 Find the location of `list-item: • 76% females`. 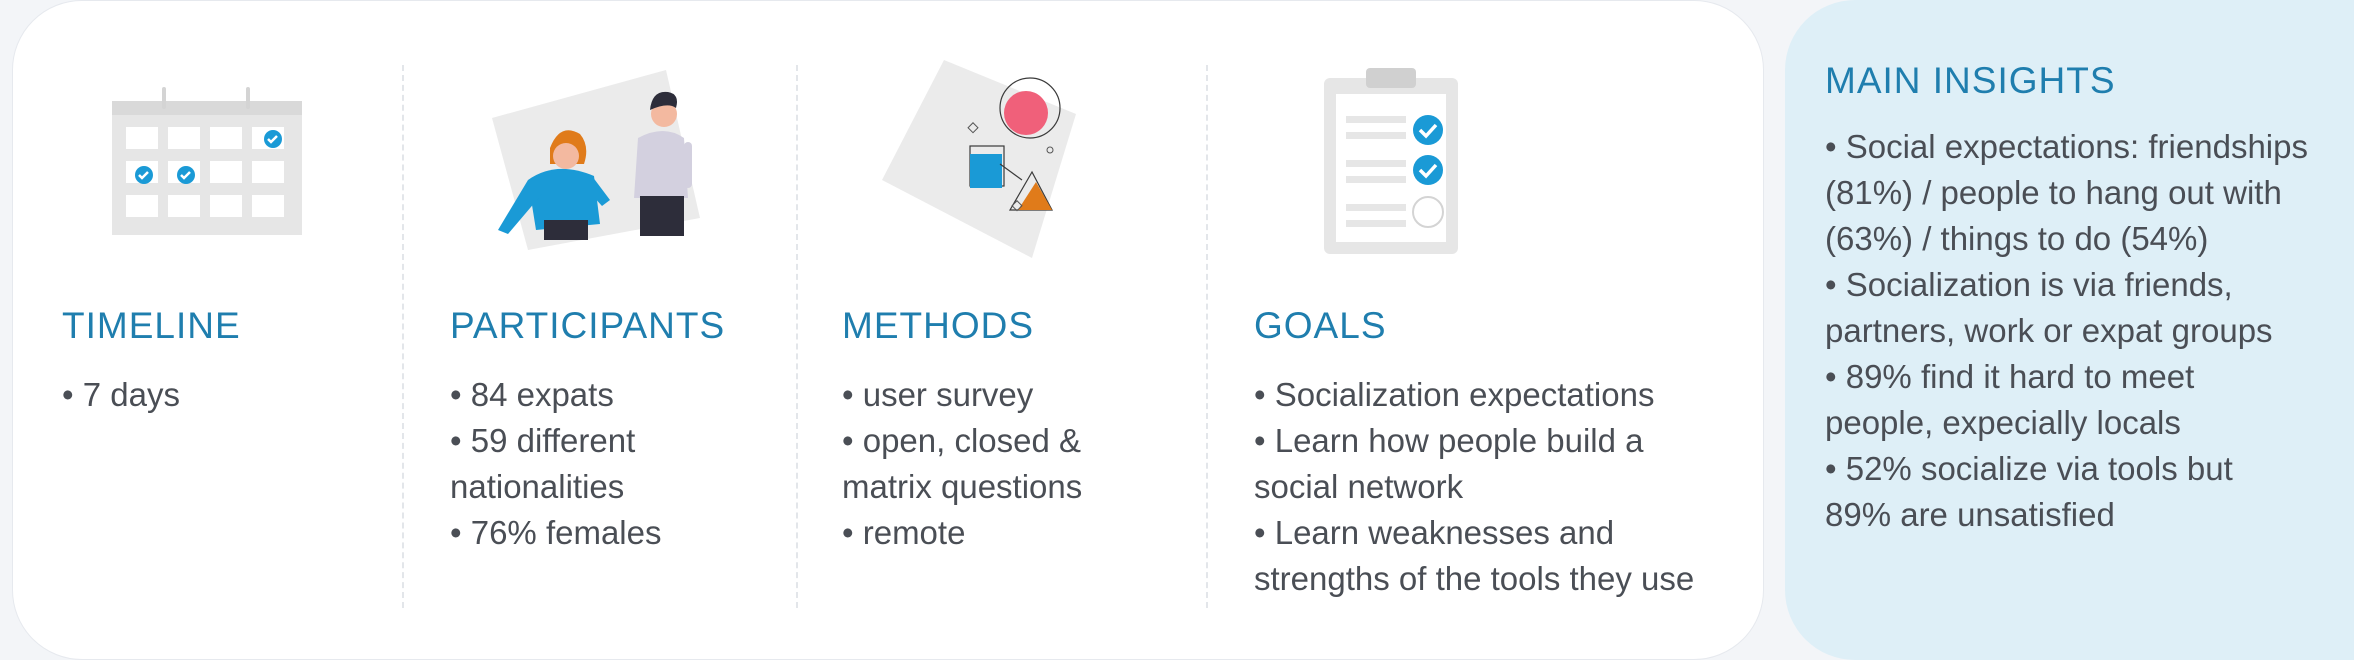

list-item: • 76% females is located at coordinates (556, 532).